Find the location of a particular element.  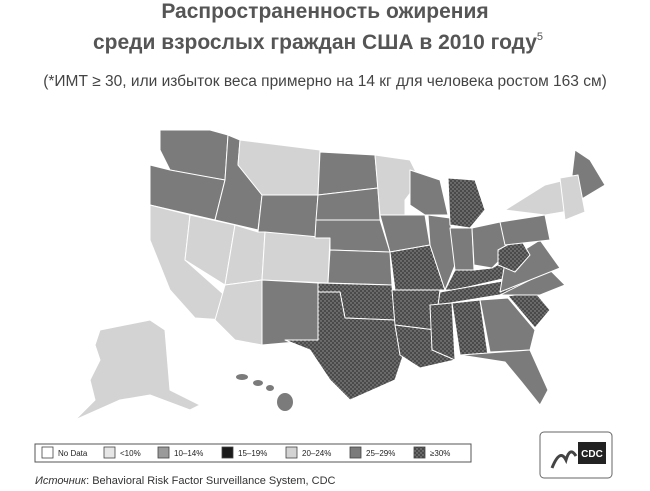

legend-label: <10% is located at coordinates (130, 453).